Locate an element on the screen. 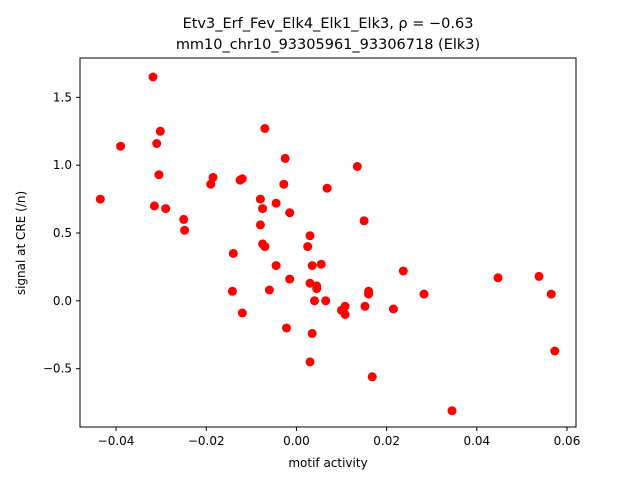  y-axis-label: signal at CRE (/n) is located at coordinates (21, 243).